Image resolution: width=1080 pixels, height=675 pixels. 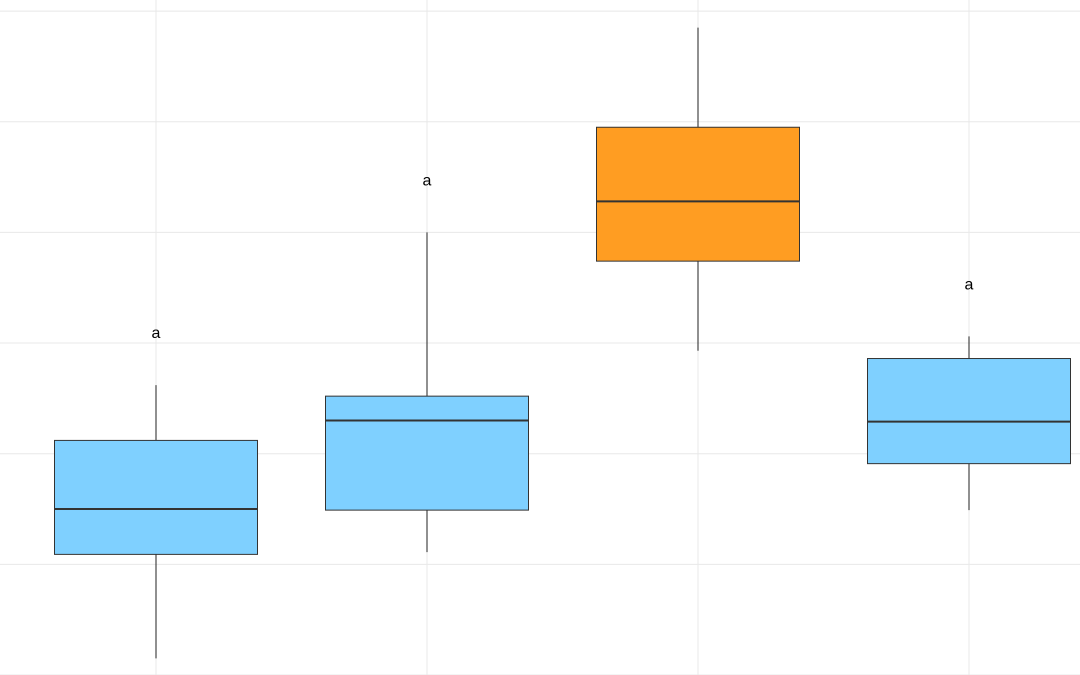 What do you see at coordinates (427, 362) in the screenshot?
I see `box-group-2: a` at bounding box center [427, 362].